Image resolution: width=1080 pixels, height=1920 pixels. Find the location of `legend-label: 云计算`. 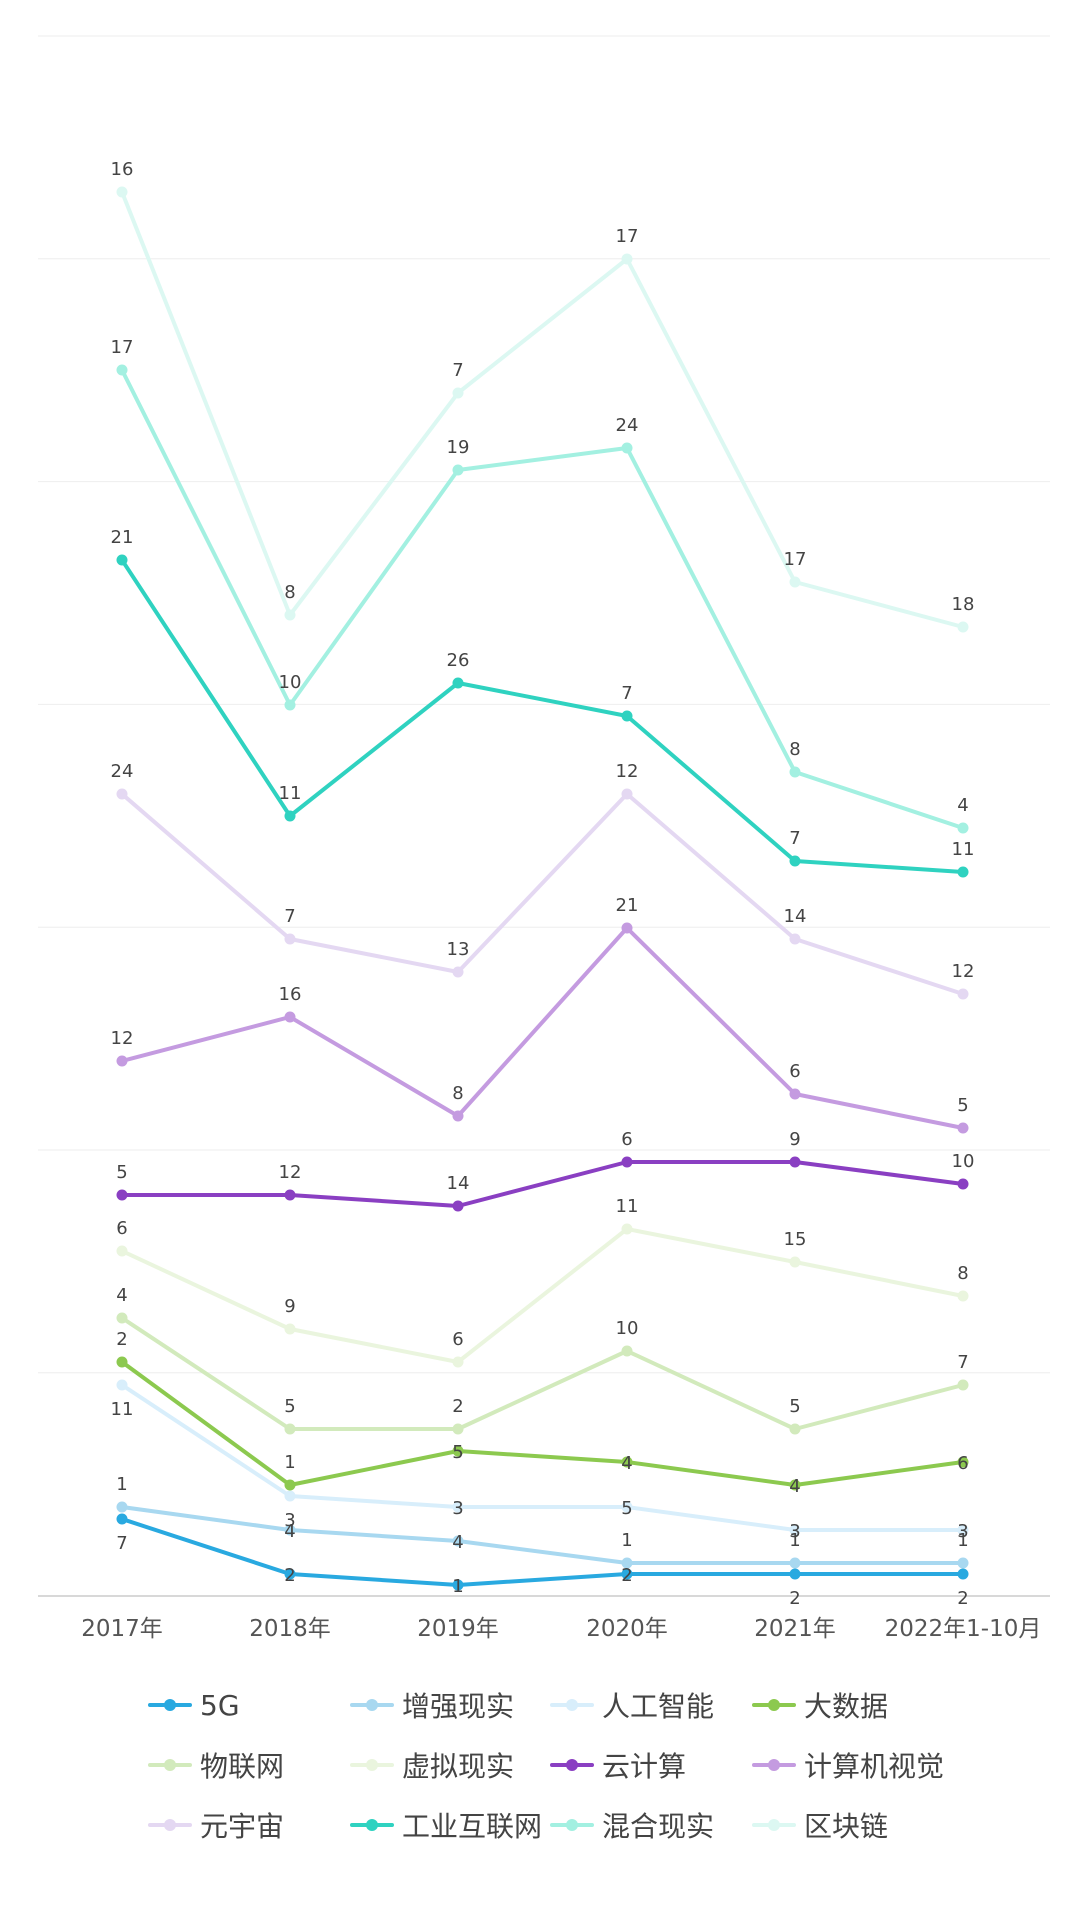

legend-label: 云计算 is located at coordinates (644, 1766).